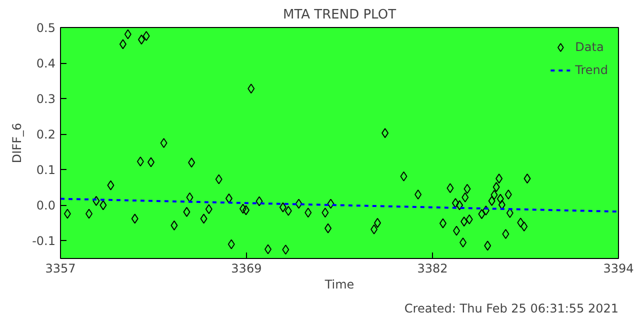 Image resolution: width=640 pixels, height=320 pixels. What do you see at coordinates (339, 15) in the screenshot?
I see `chart-title: MTA TREND PLOT` at bounding box center [339, 15].